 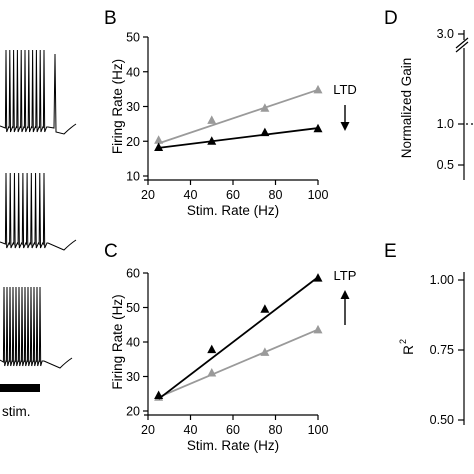 I want to click on panel-b-x-tick-label: 80, so click(x=276, y=195).